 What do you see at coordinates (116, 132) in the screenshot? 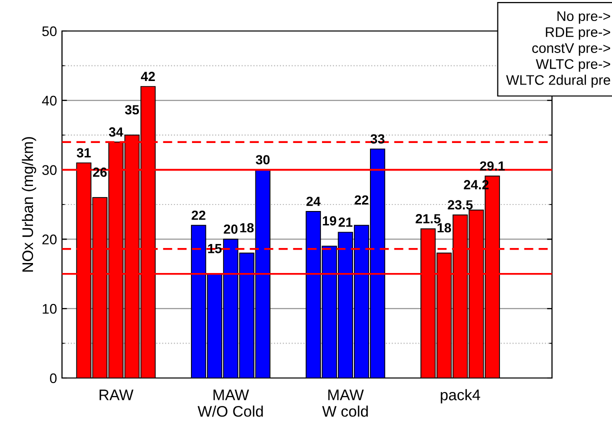
I see `data-label: 34` at bounding box center [116, 132].